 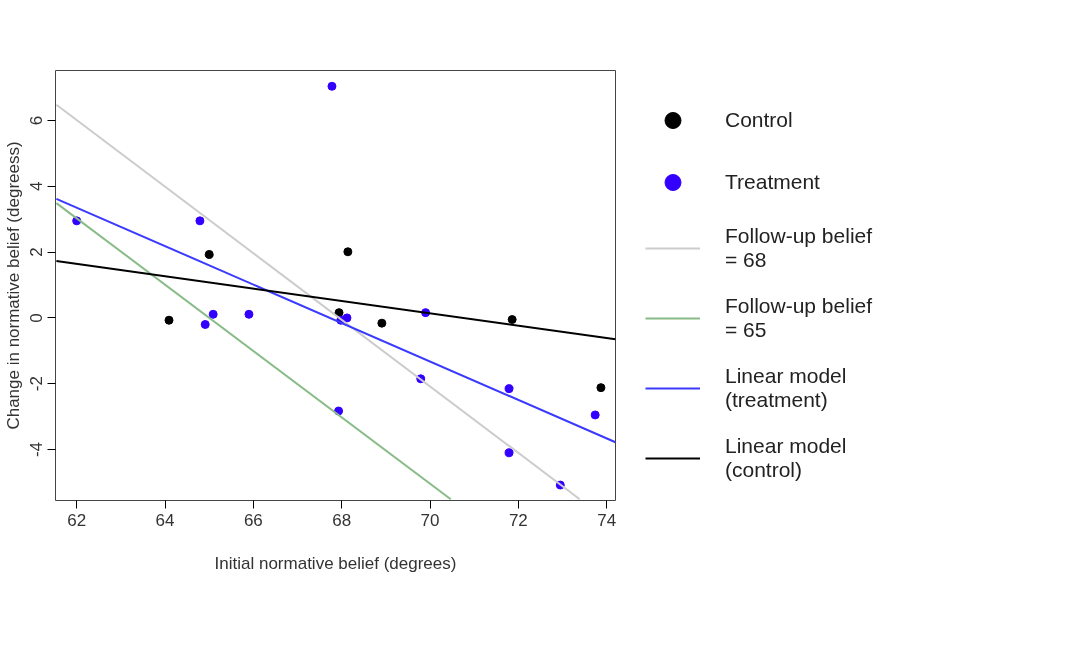 I want to click on y-tick-label: 2, so click(x=37, y=252).